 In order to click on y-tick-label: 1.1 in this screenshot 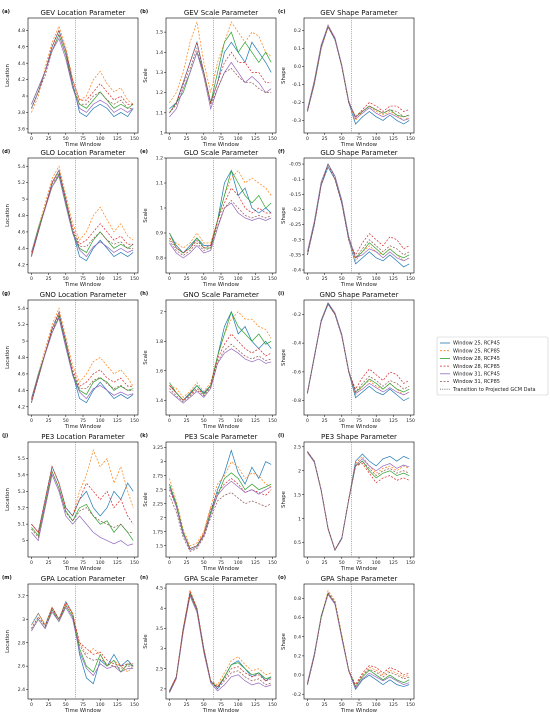, I will do `click(159, 113)`.